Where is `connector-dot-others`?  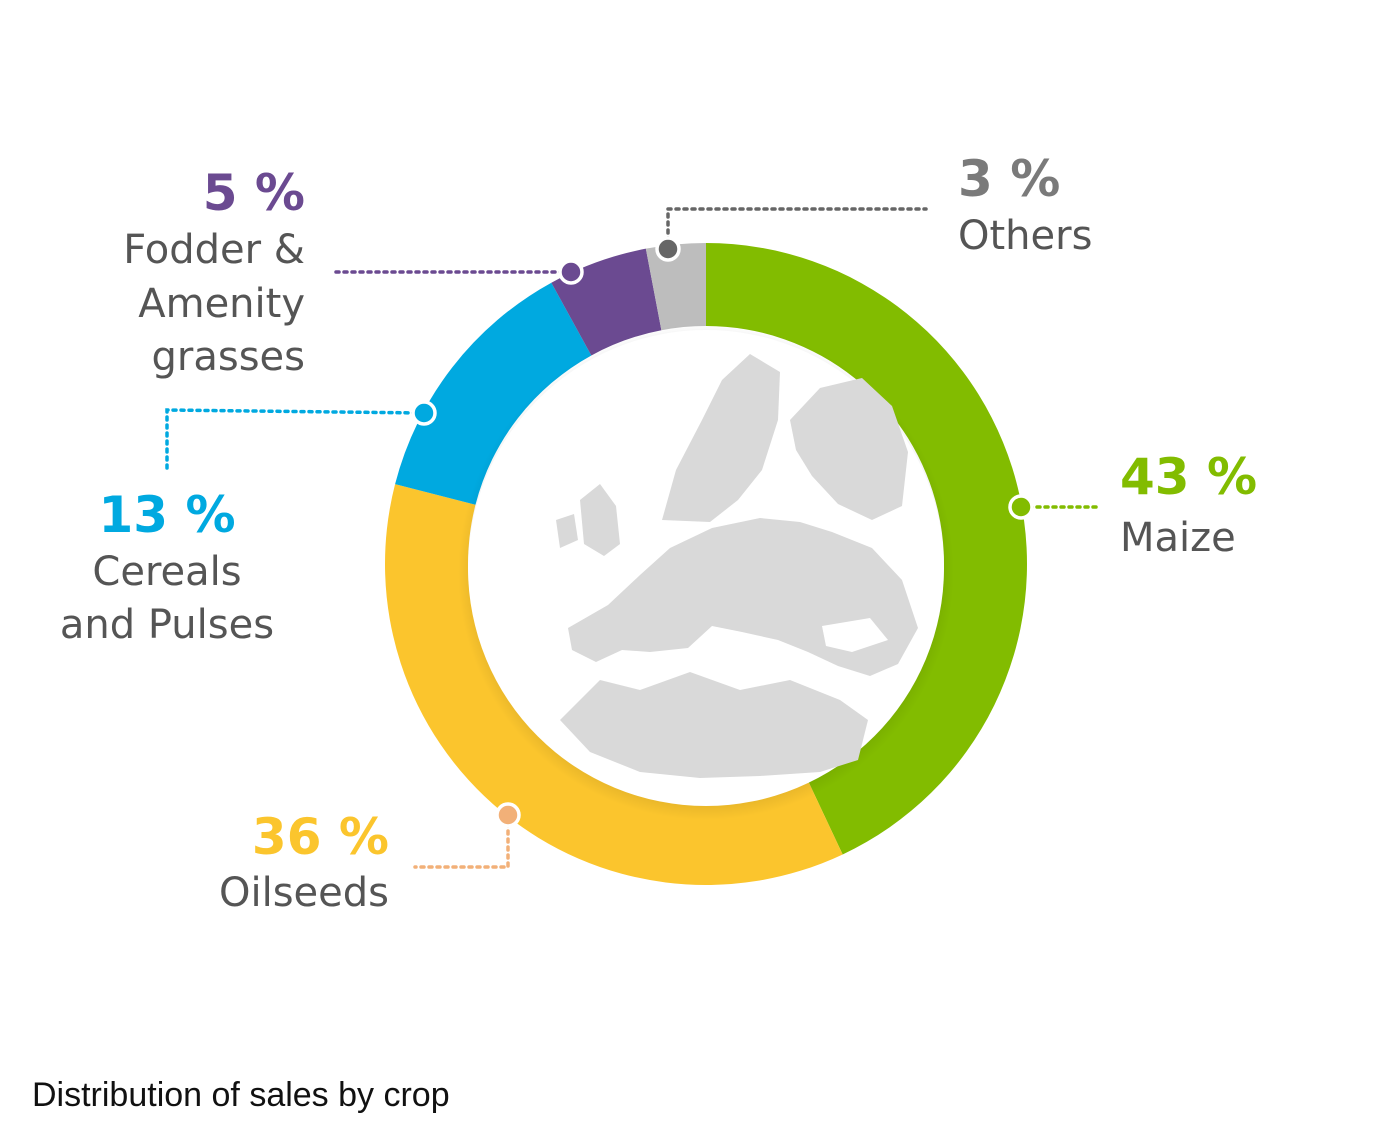 connector-dot-others is located at coordinates (668, 249).